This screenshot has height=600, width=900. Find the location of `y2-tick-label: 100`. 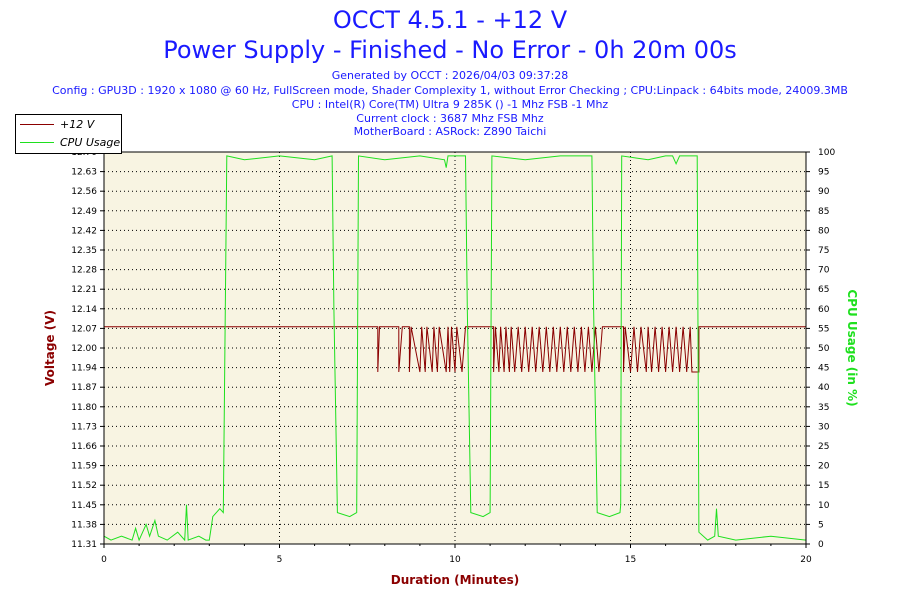

y2-tick-label: 100 is located at coordinates (826, 153).